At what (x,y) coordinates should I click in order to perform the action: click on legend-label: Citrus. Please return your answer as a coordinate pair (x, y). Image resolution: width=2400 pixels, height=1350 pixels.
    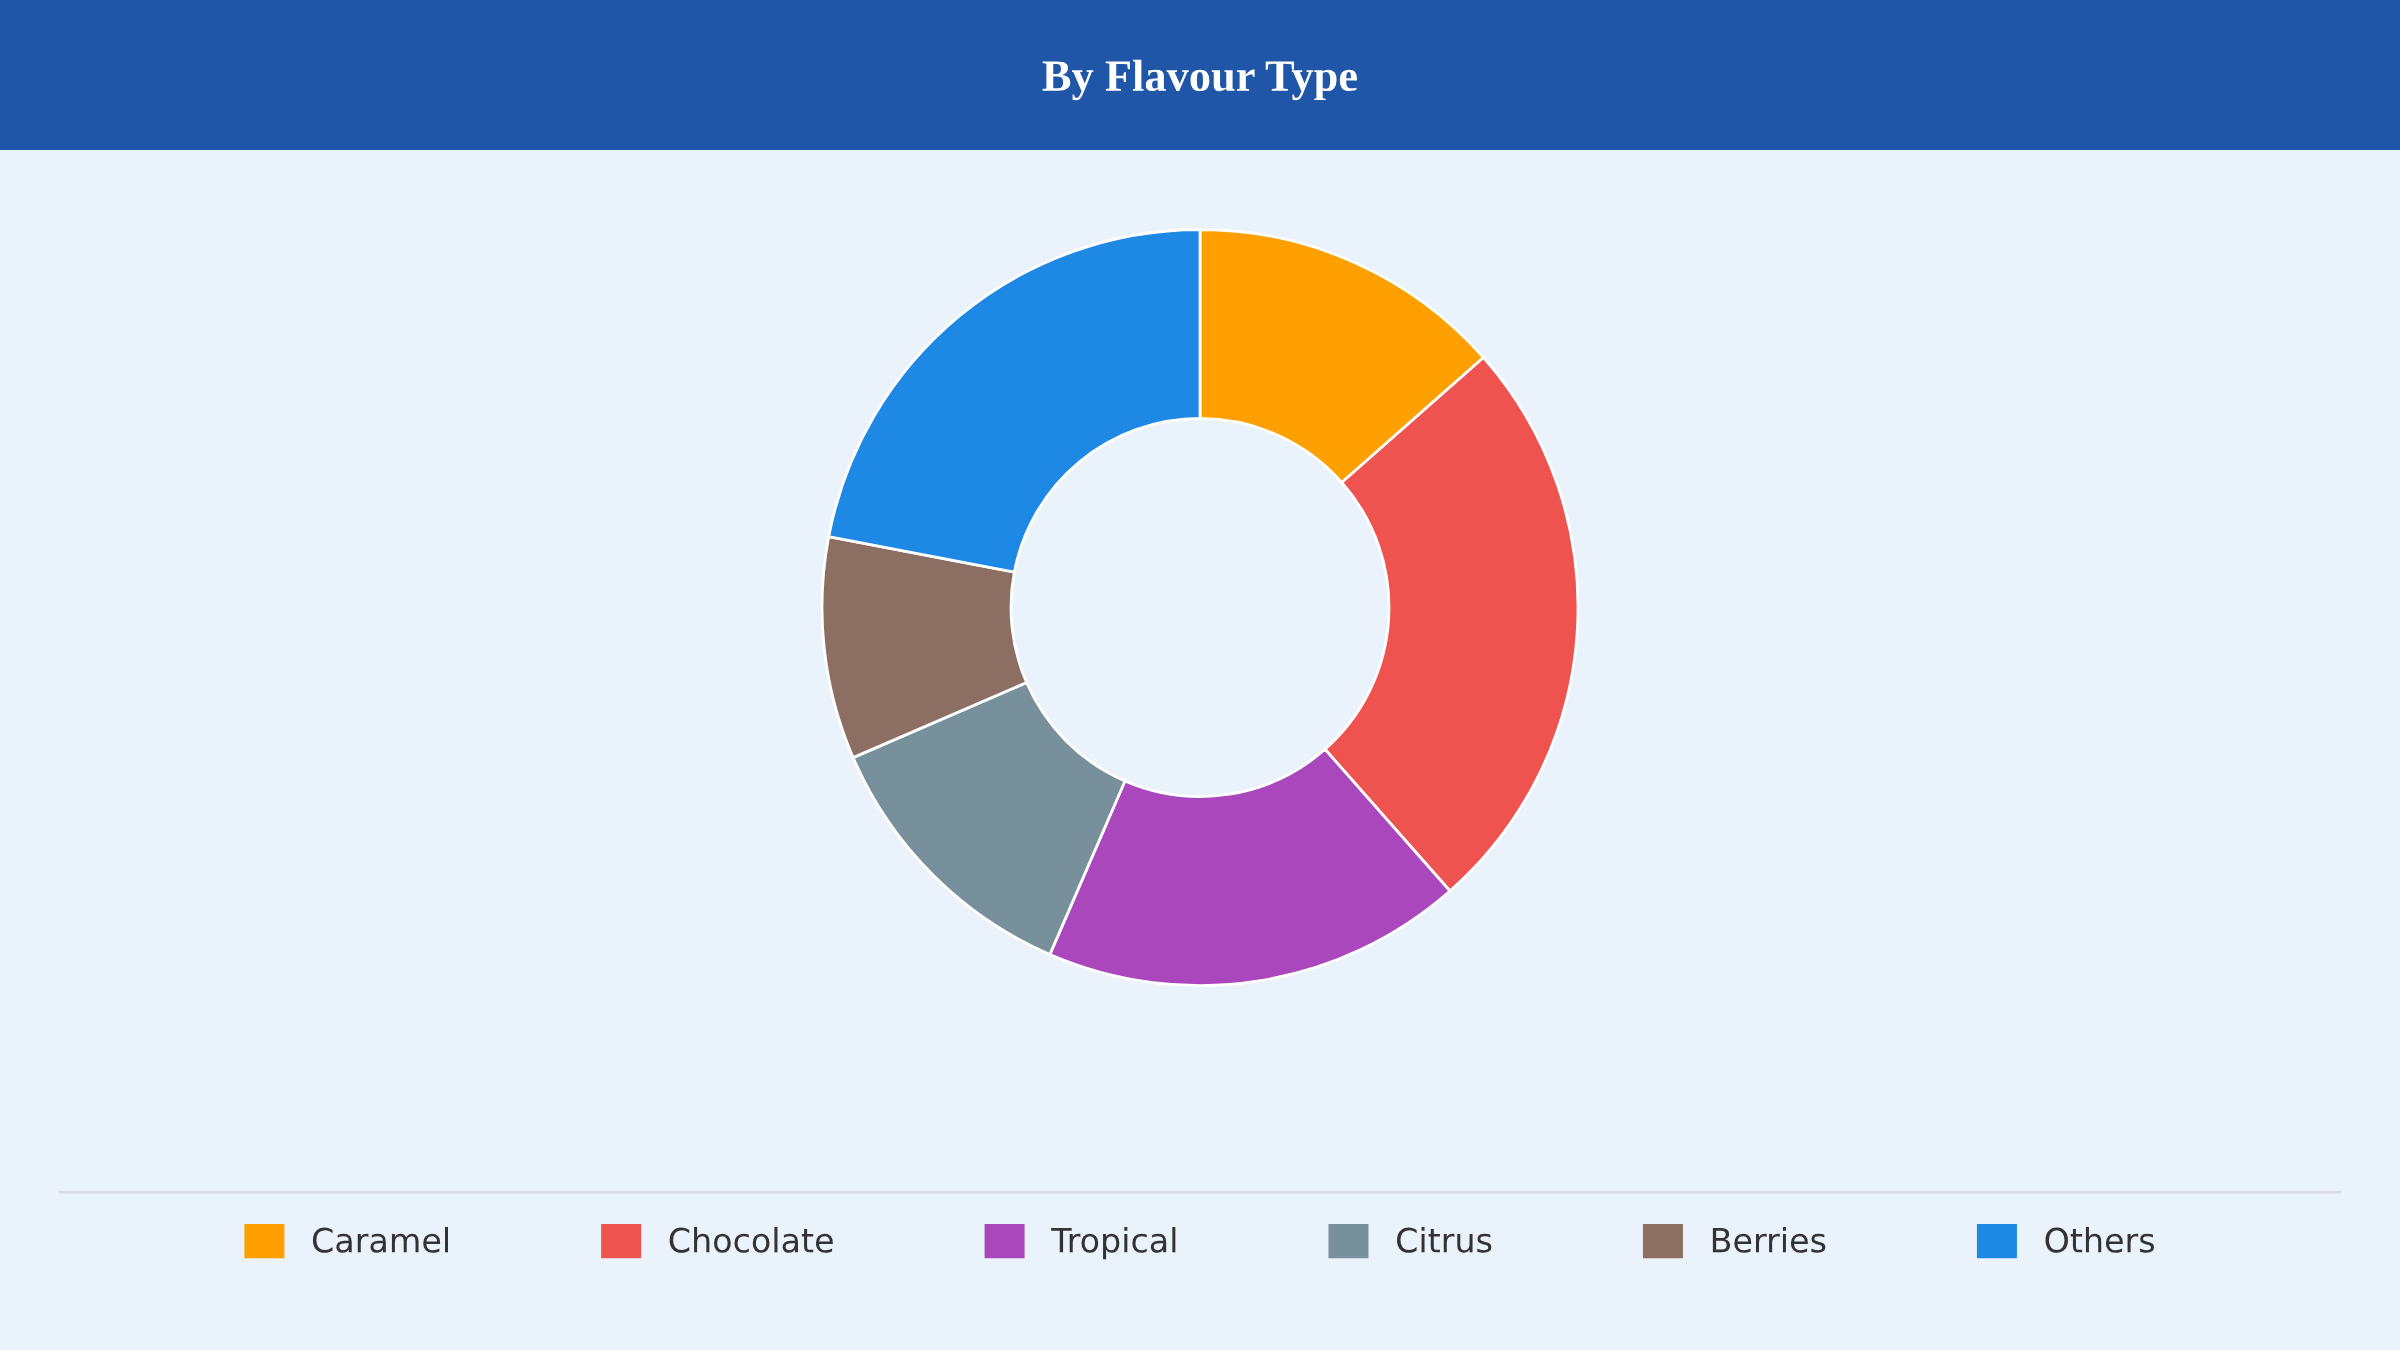
    Looking at the image, I should click on (1444, 1239).